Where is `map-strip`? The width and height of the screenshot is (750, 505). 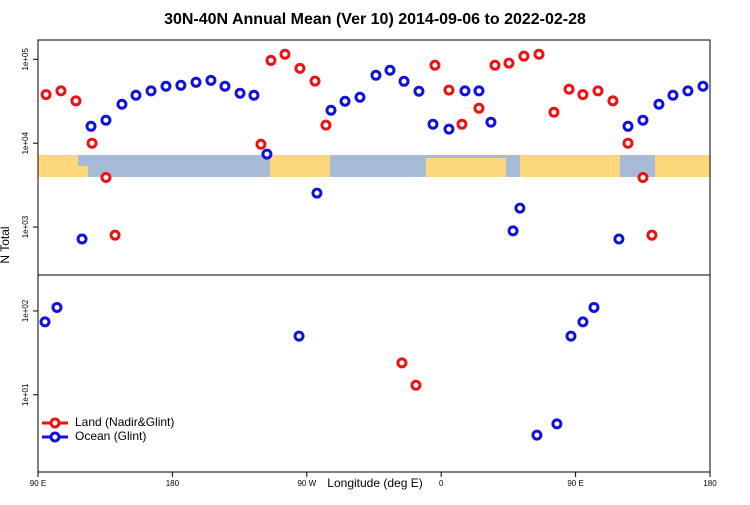
map-strip is located at coordinates (374, 166).